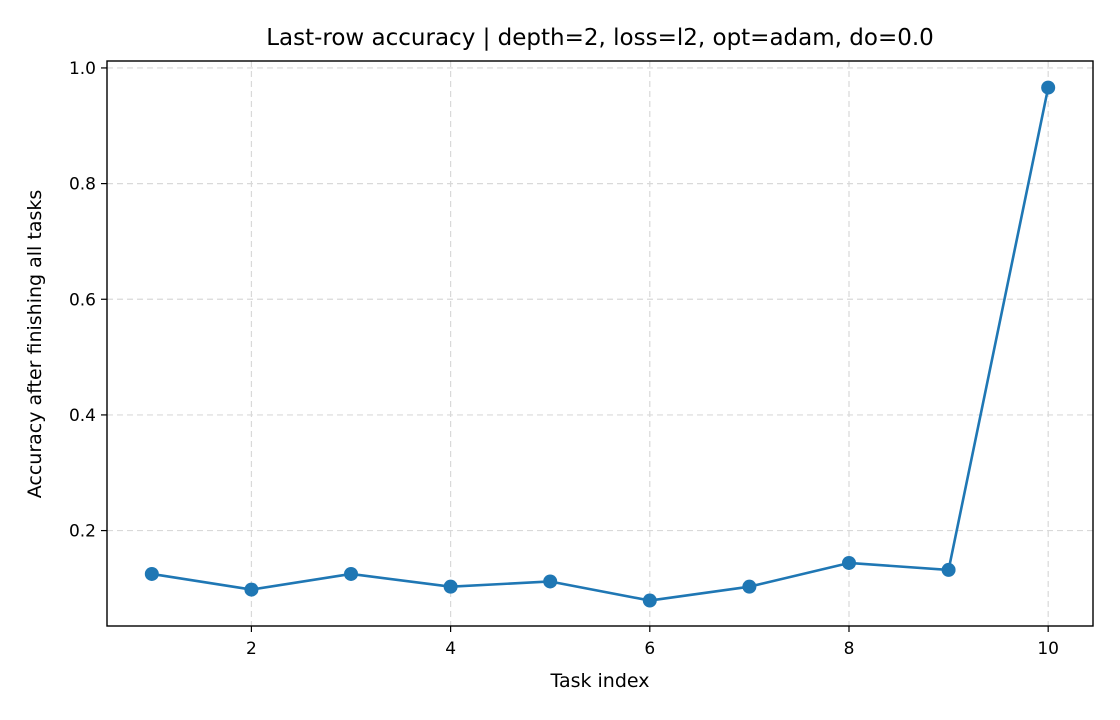  Describe the element at coordinates (599, 681) in the screenshot. I see `x-axis-label: Task index` at that location.